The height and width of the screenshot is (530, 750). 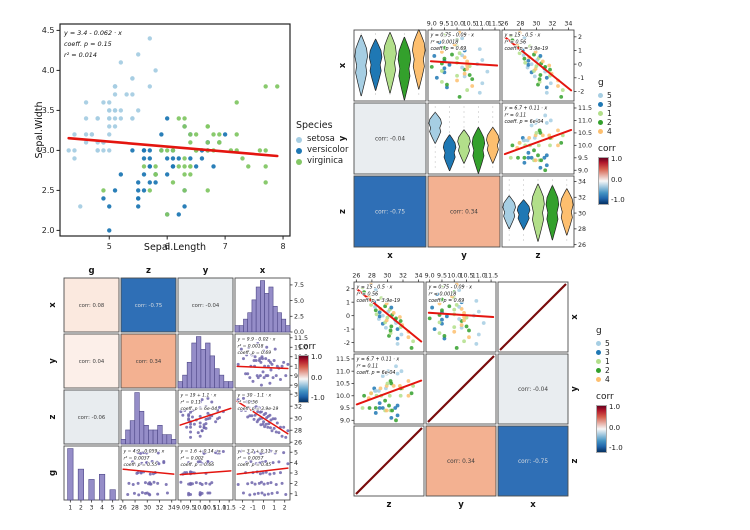 What do you see at coordinates (48, 30) in the screenshot?
I see `svg-text: 4.5` at bounding box center [48, 30].